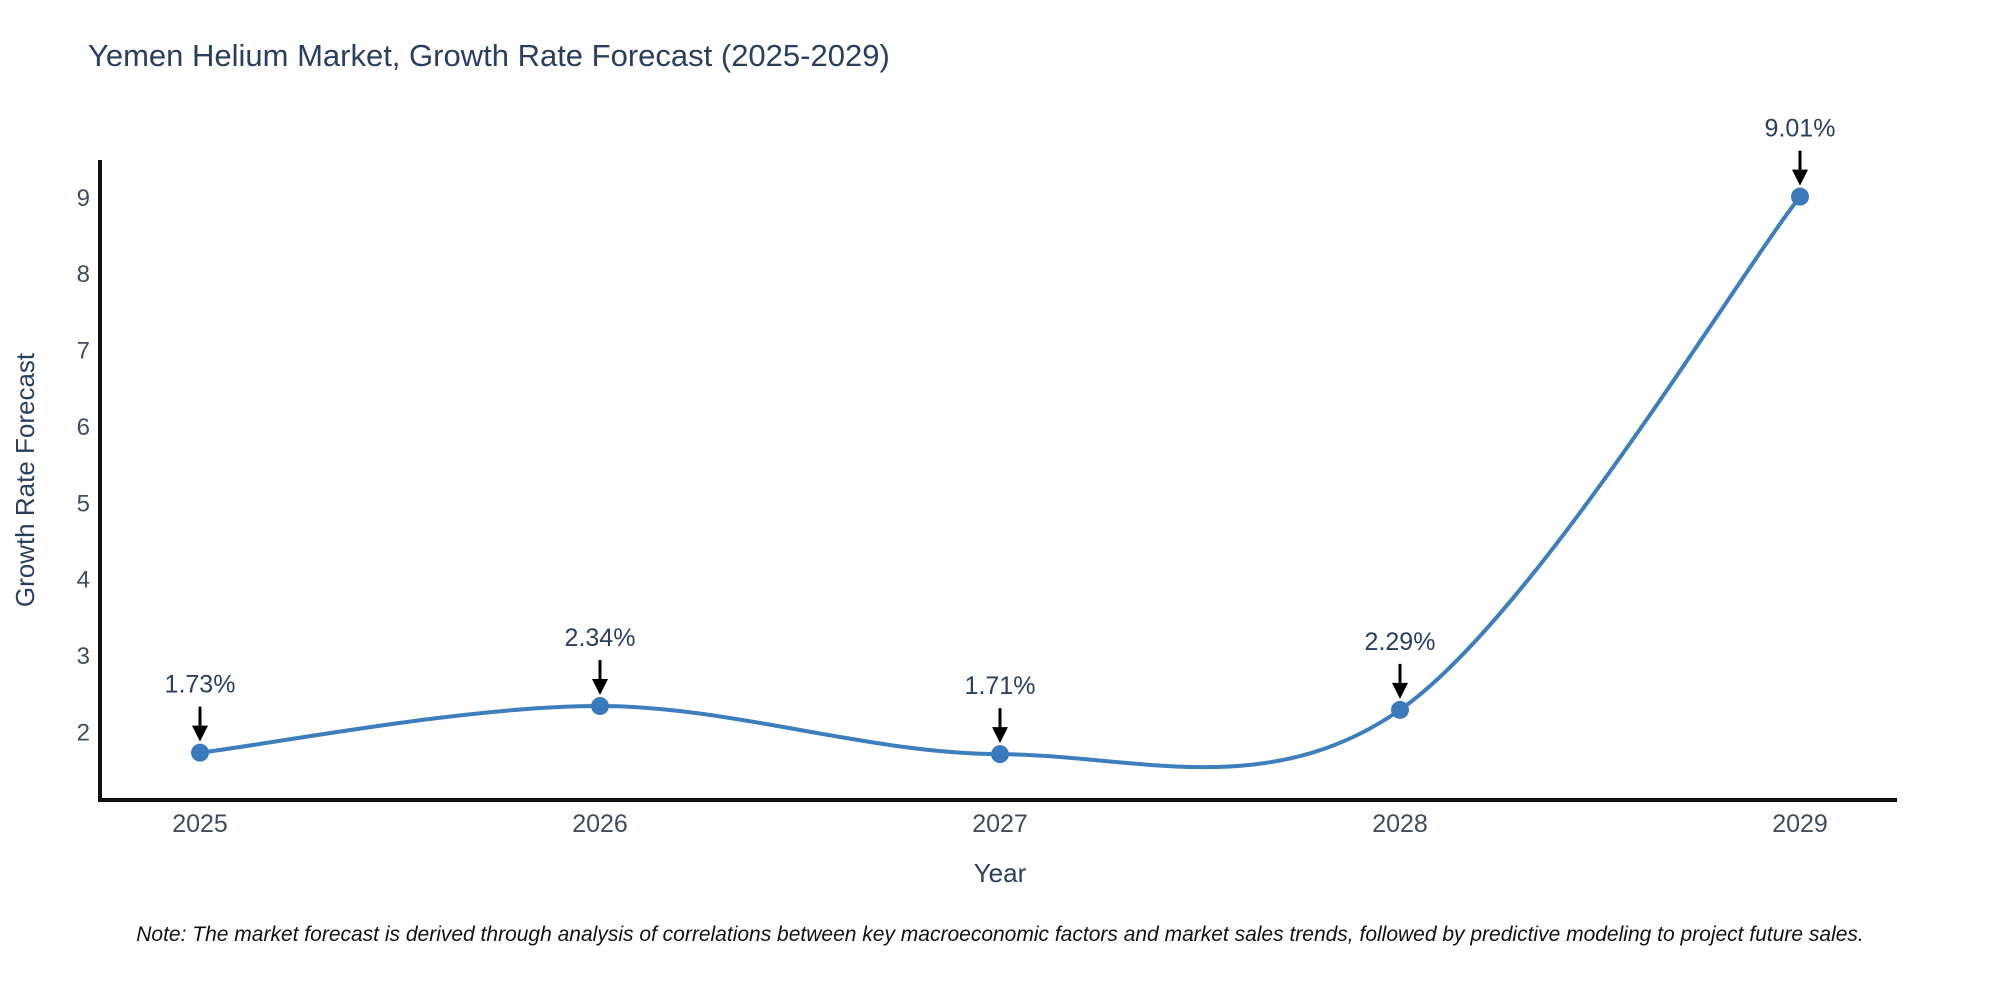 The width and height of the screenshot is (2000, 1000). What do you see at coordinates (1400, 642) in the screenshot?
I see `point-value-label: 2.29%` at bounding box center [1400, 642].